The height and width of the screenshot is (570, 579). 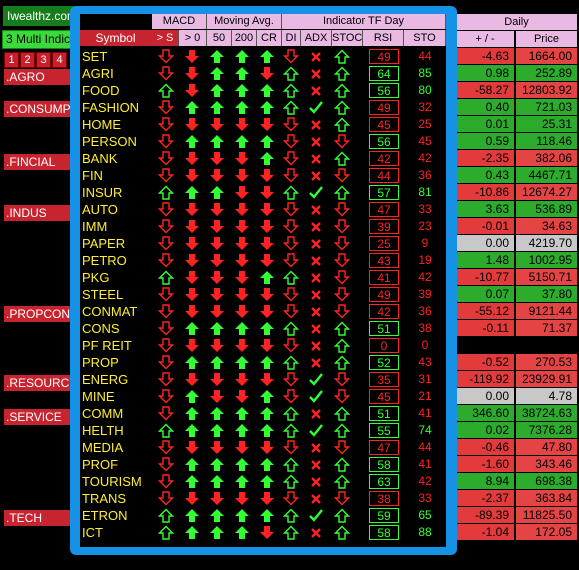 I want to click on symbol-name: TOURISM, so click(x=112, y=481).